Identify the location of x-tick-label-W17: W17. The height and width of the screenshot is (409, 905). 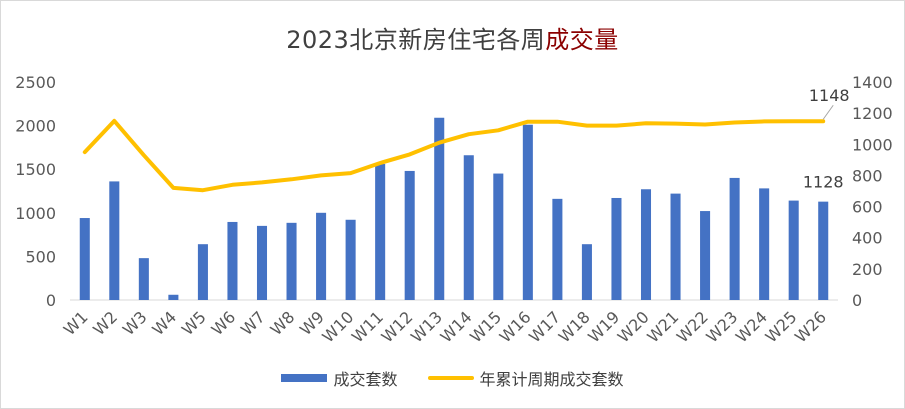
(544, 326).